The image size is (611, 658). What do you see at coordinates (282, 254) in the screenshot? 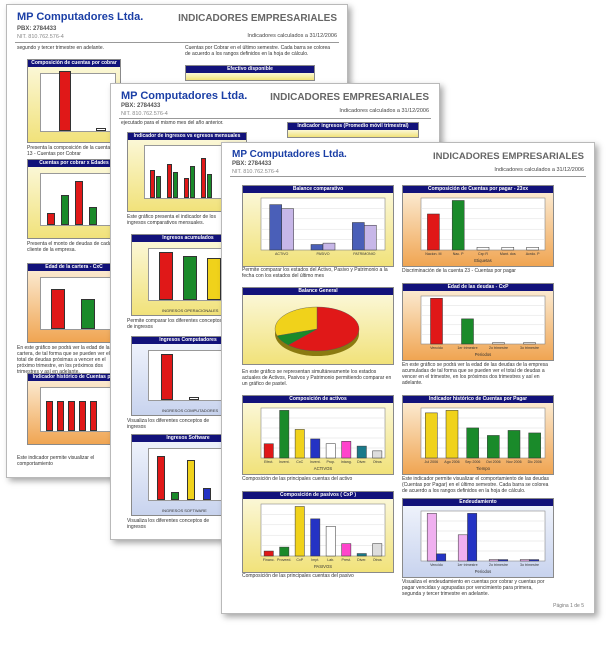
I see `tick-label: ACTIVO` at bounding box center [282, 254].